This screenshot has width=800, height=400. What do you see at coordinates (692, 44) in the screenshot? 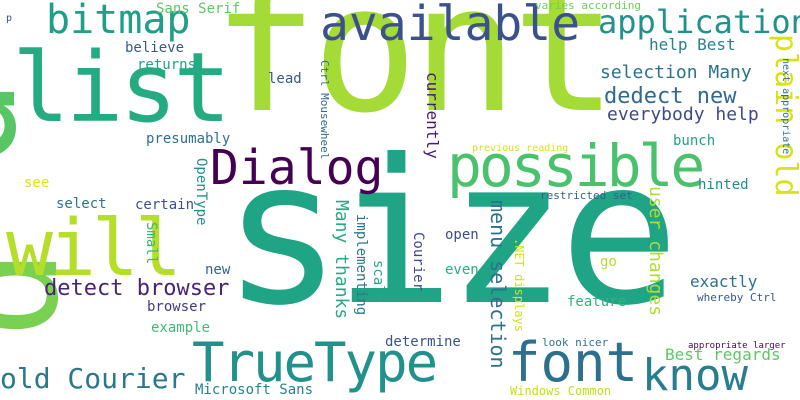
I see `cloud-word: help Best` at bounding box center [692, 44].